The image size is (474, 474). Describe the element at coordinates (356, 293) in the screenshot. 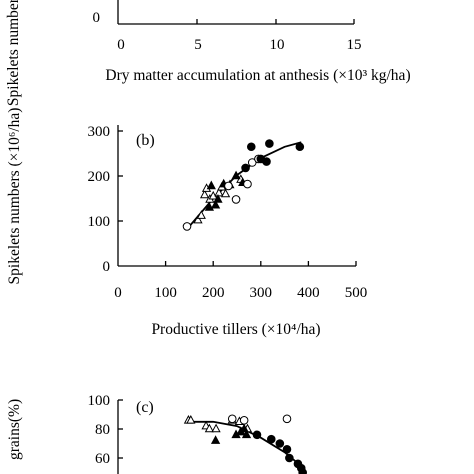

I see `panel-b-x-tick-label: 500` at that location.